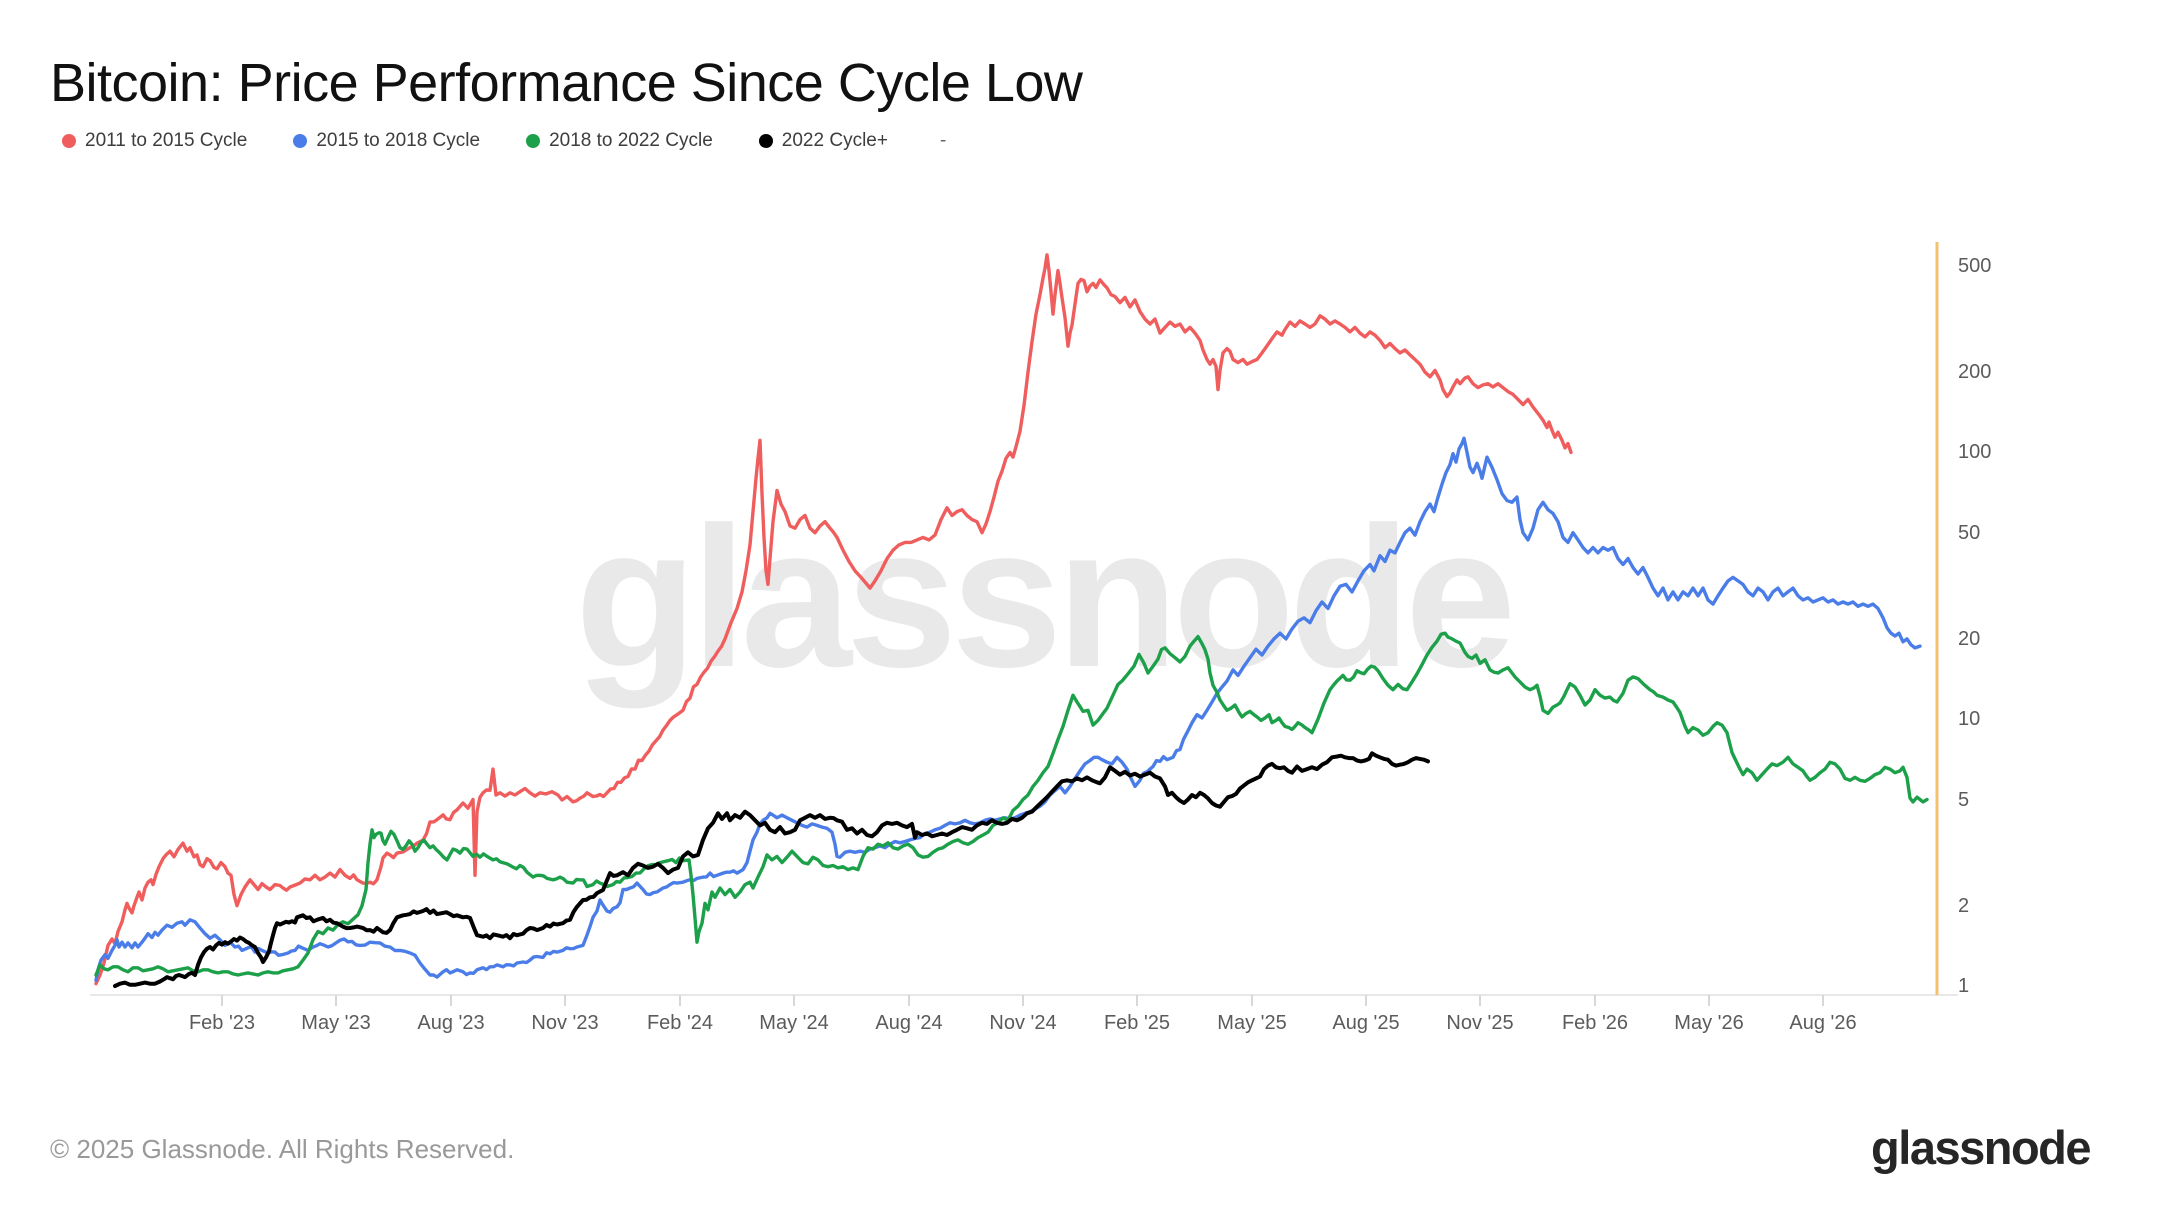  Describe the element at coordinates (1709, 1023) in the screenshot. I see `x-axis-label: May '26` at that location.